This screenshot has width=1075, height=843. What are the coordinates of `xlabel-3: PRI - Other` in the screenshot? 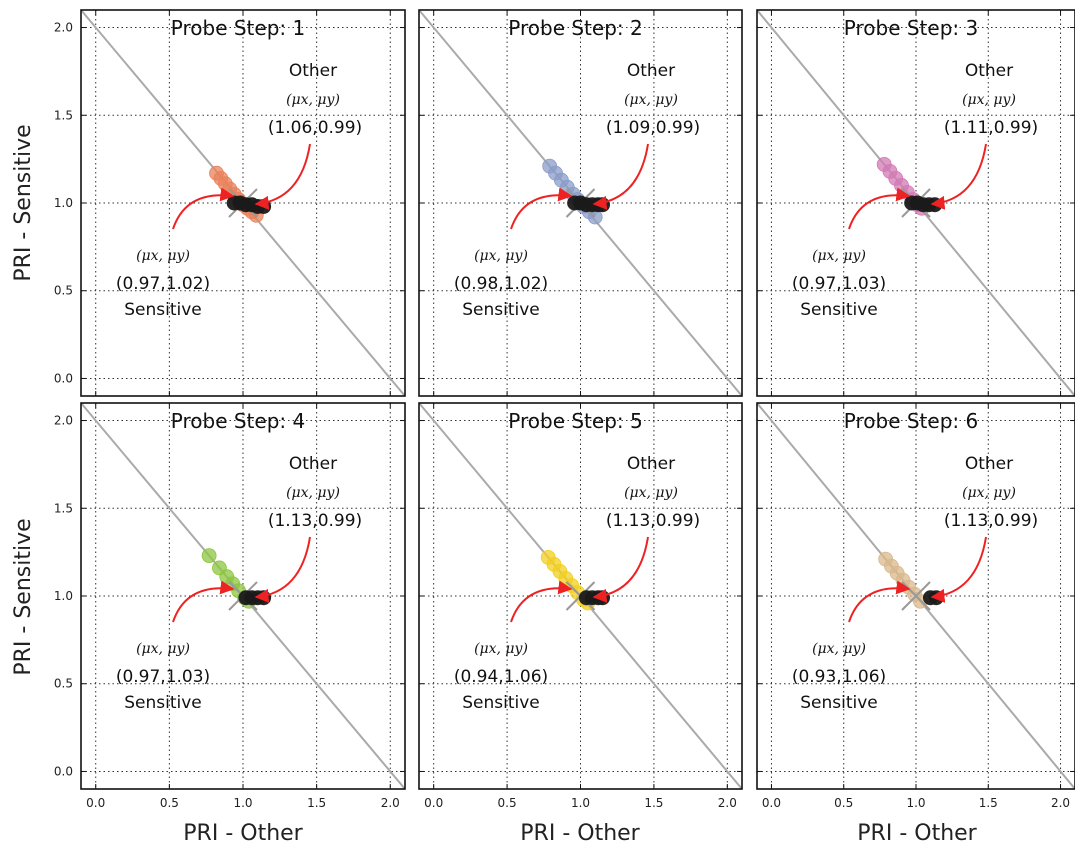 It's located at (917, 832).